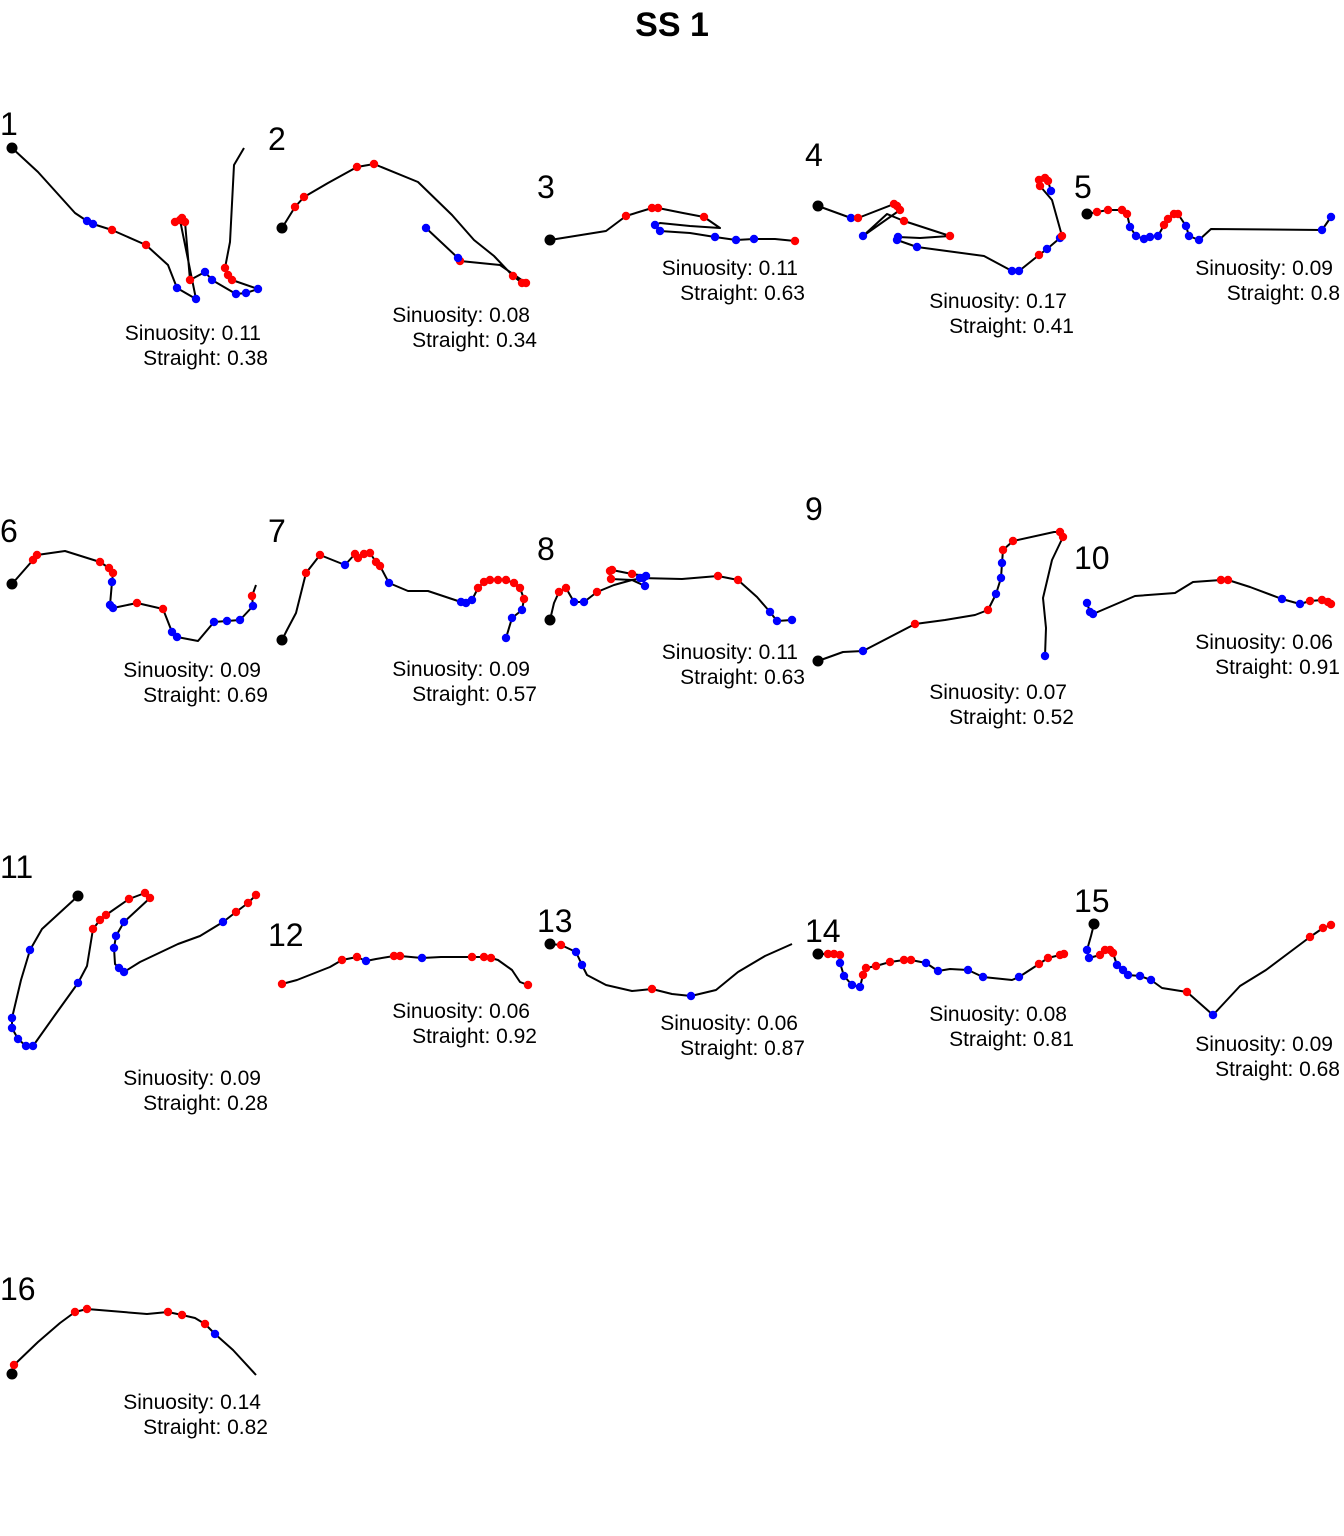 The height and width of the screenshot is (1536, 1344). What do you see at coordinates (205, 1103) in the screenshot?
I see `straightness-label: Straight: 0.28` at bounding box center [205, 1103].